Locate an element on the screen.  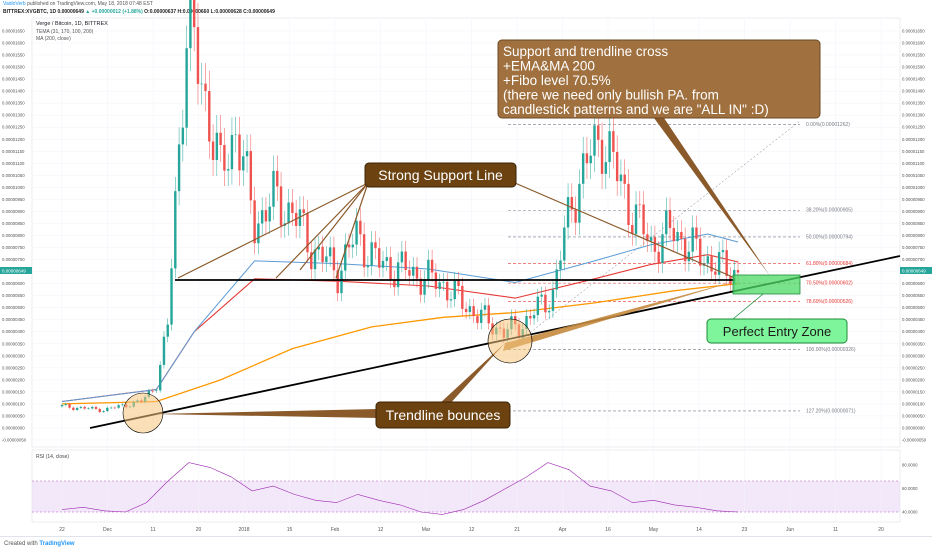
publisher-name: VaidoVerb is located at coordinates (14, 4).